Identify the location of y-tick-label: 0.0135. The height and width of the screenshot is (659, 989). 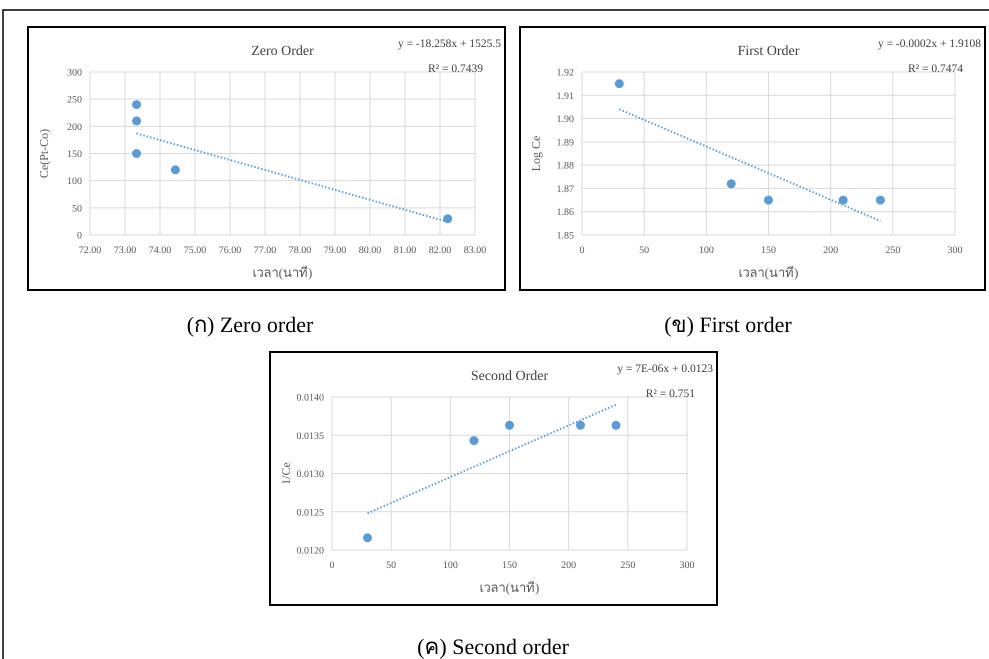
(310, 436).